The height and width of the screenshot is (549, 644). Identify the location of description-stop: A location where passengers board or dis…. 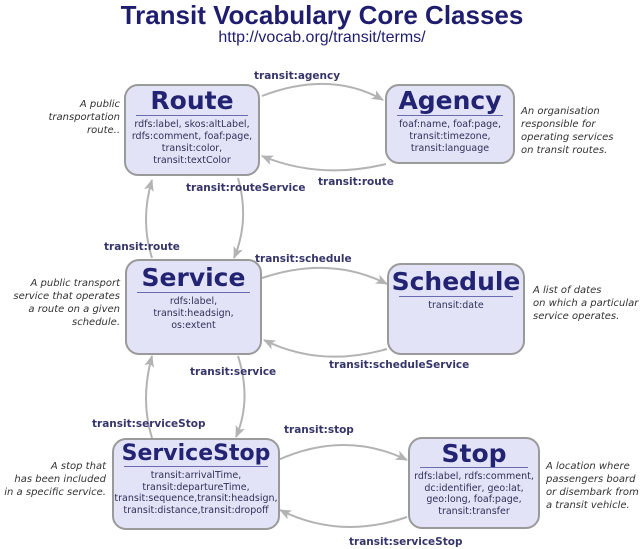
(592, 486).